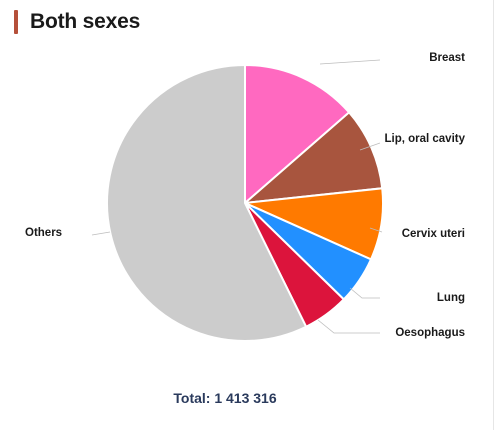 Image resolution: width=500 pixels, height=430 pixels. What do you see at coordinates (16, 22) in the screenshot?
I see `title-accent-bar` at bounding box center [16, 22].